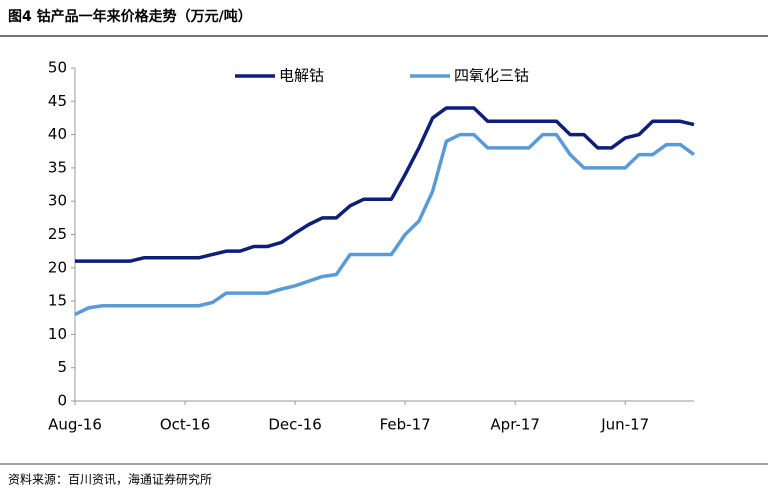 The width and height of the screenshot is (768, 498). What do you see at coordinates (57, 234) in the screenshot?
I see `y-tick-label: 25` at bounding box center [57, 234].